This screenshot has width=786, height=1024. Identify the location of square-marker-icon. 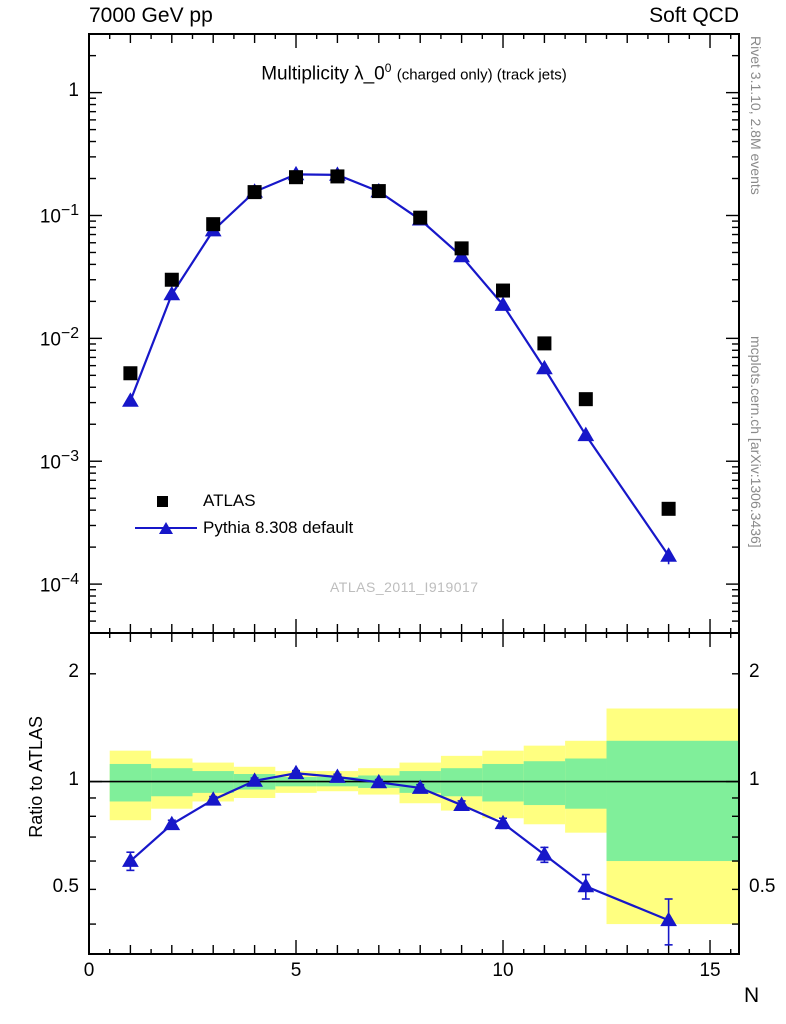
(166, 501).